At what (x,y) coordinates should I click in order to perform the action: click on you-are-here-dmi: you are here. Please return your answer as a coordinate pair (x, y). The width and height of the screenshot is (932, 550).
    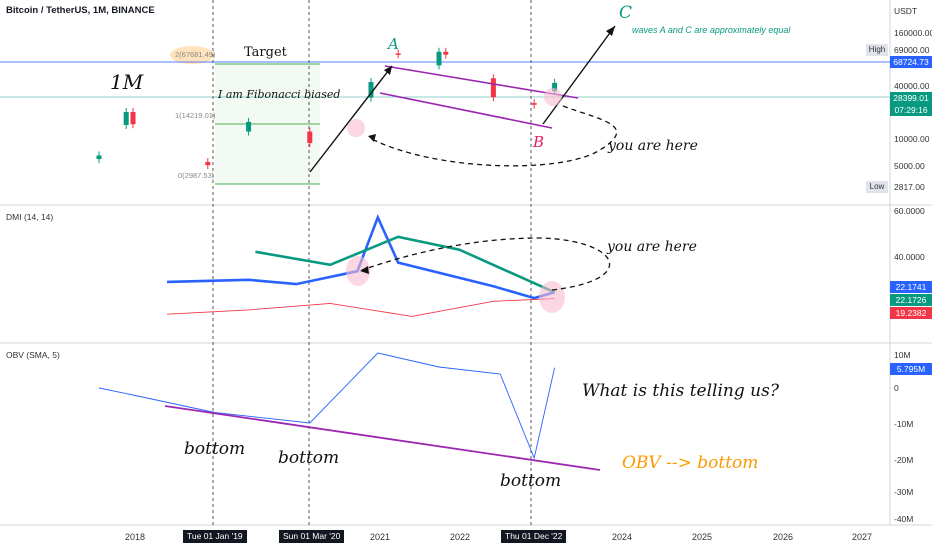
    Looking at the image, I should click on (652, 247).